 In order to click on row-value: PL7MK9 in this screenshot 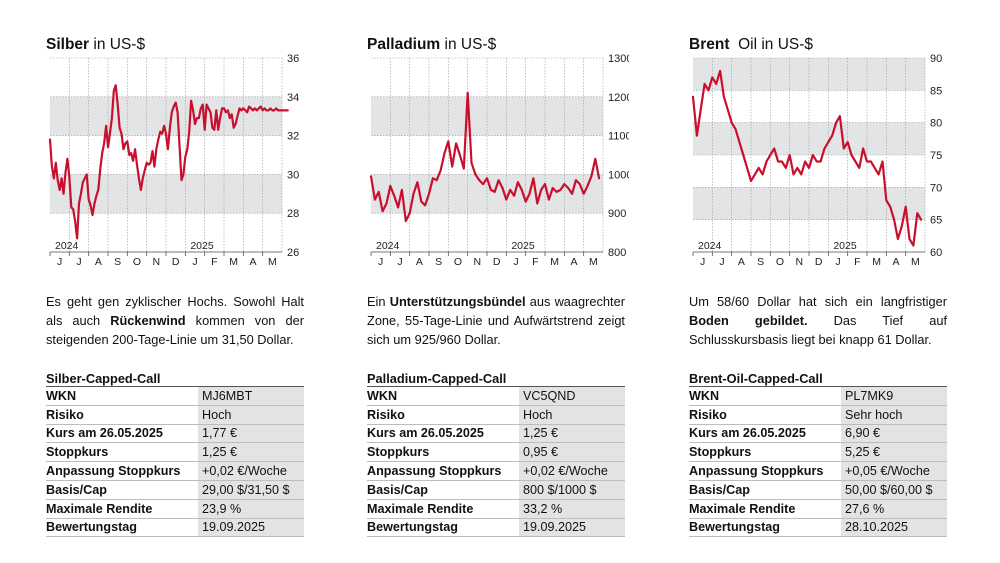, I will do `click(894, 396)`.